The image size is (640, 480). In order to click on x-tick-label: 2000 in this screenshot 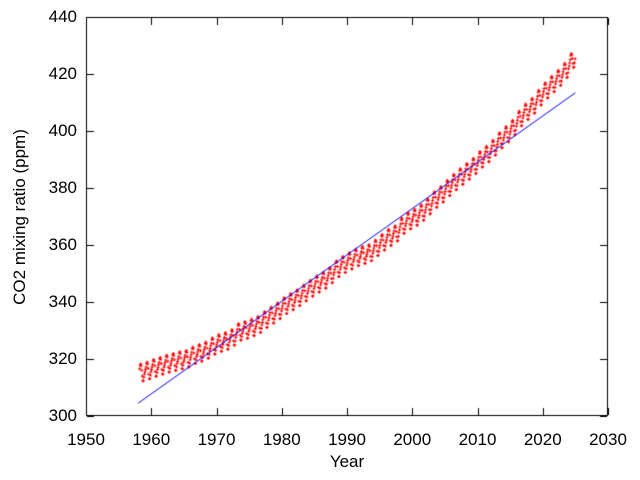, I will do `click(412, 439)`.